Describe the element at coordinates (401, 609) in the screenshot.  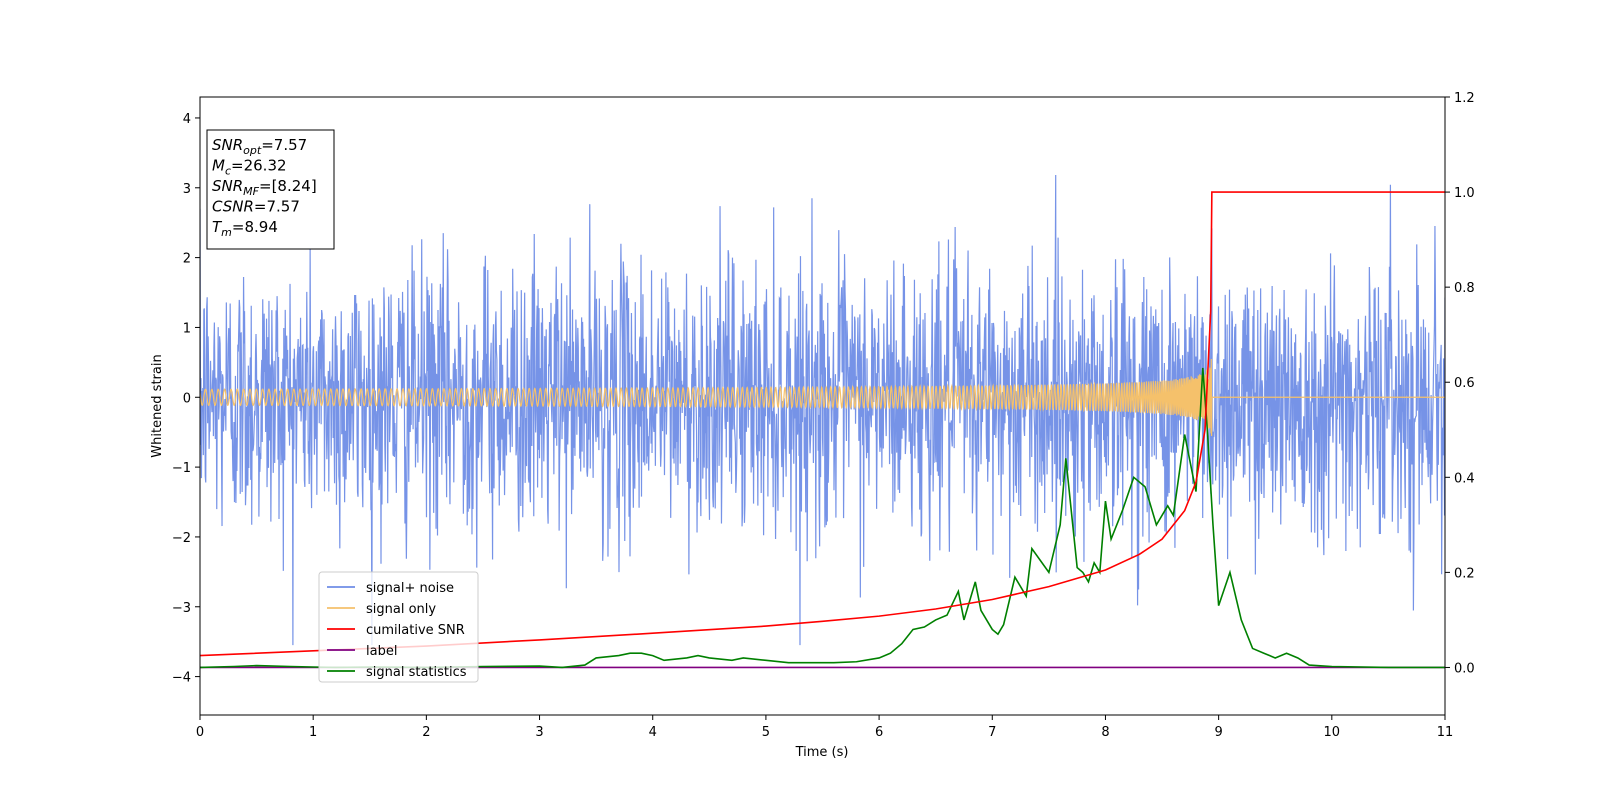
I see `legend-label: signal only` at that location.